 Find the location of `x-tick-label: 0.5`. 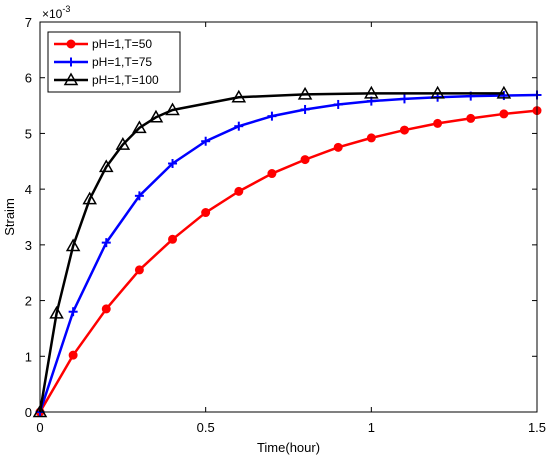

x-tick-label: 0.5 is located at coordinates (206, 427).